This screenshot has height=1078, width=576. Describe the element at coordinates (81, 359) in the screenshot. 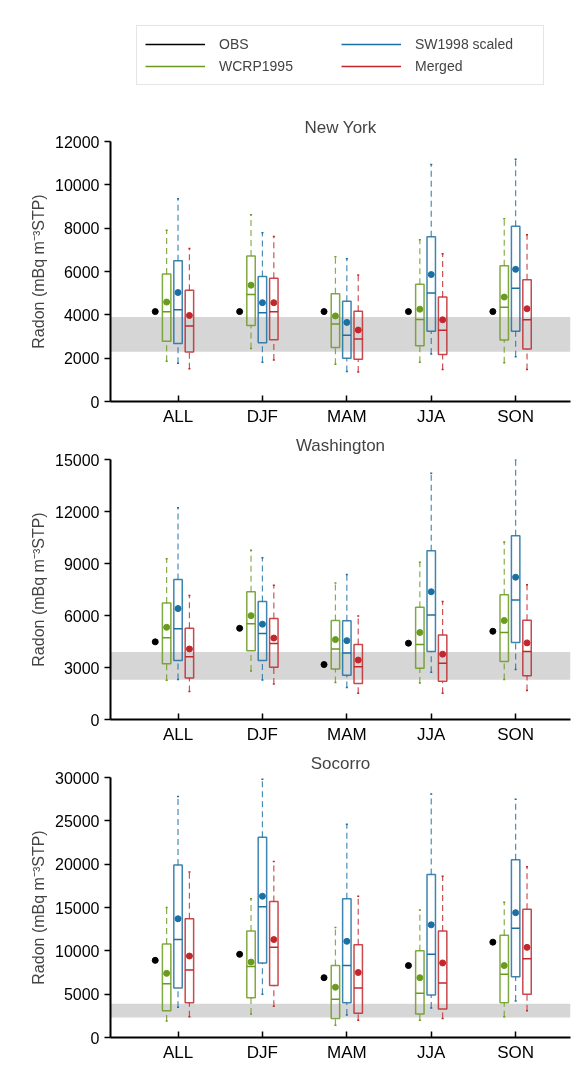

I see `y-tick-label: 2000` at that location.